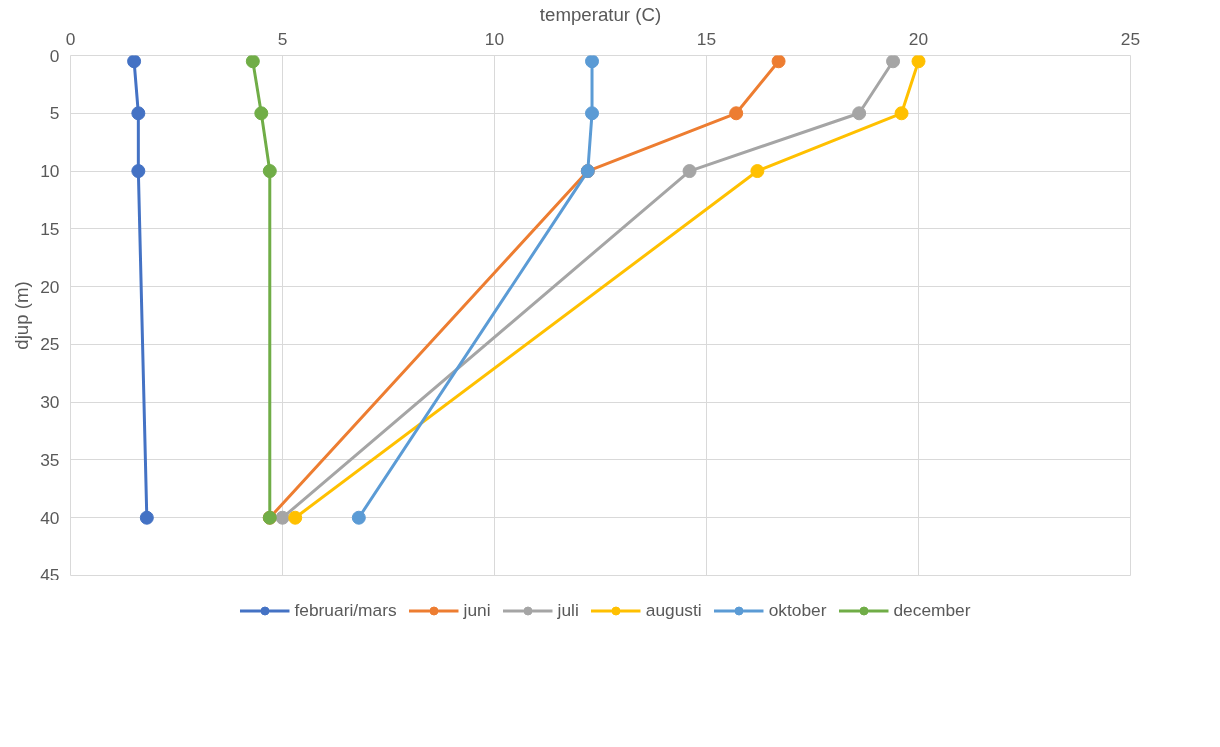 The height and width of the screenshot is (747, 1220). Describe the element at coordinates (673, 610) in the screenshot. I see `legend-label: augusti` at that location.